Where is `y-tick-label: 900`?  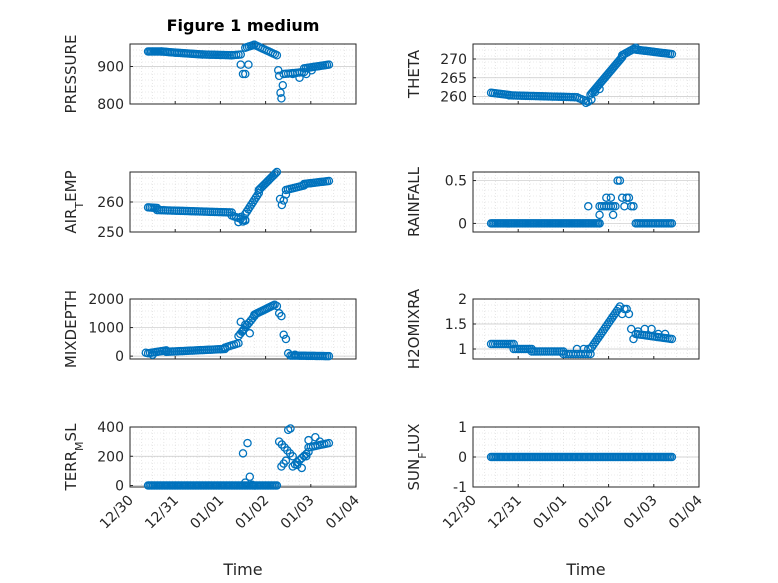 y-tick-label: 900 is located at coordinates (110, 68).